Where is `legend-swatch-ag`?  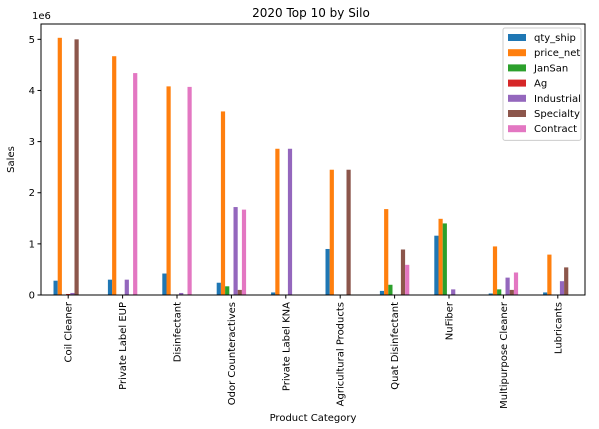 legend-swatch-ag is located at coordinates (517, 83).